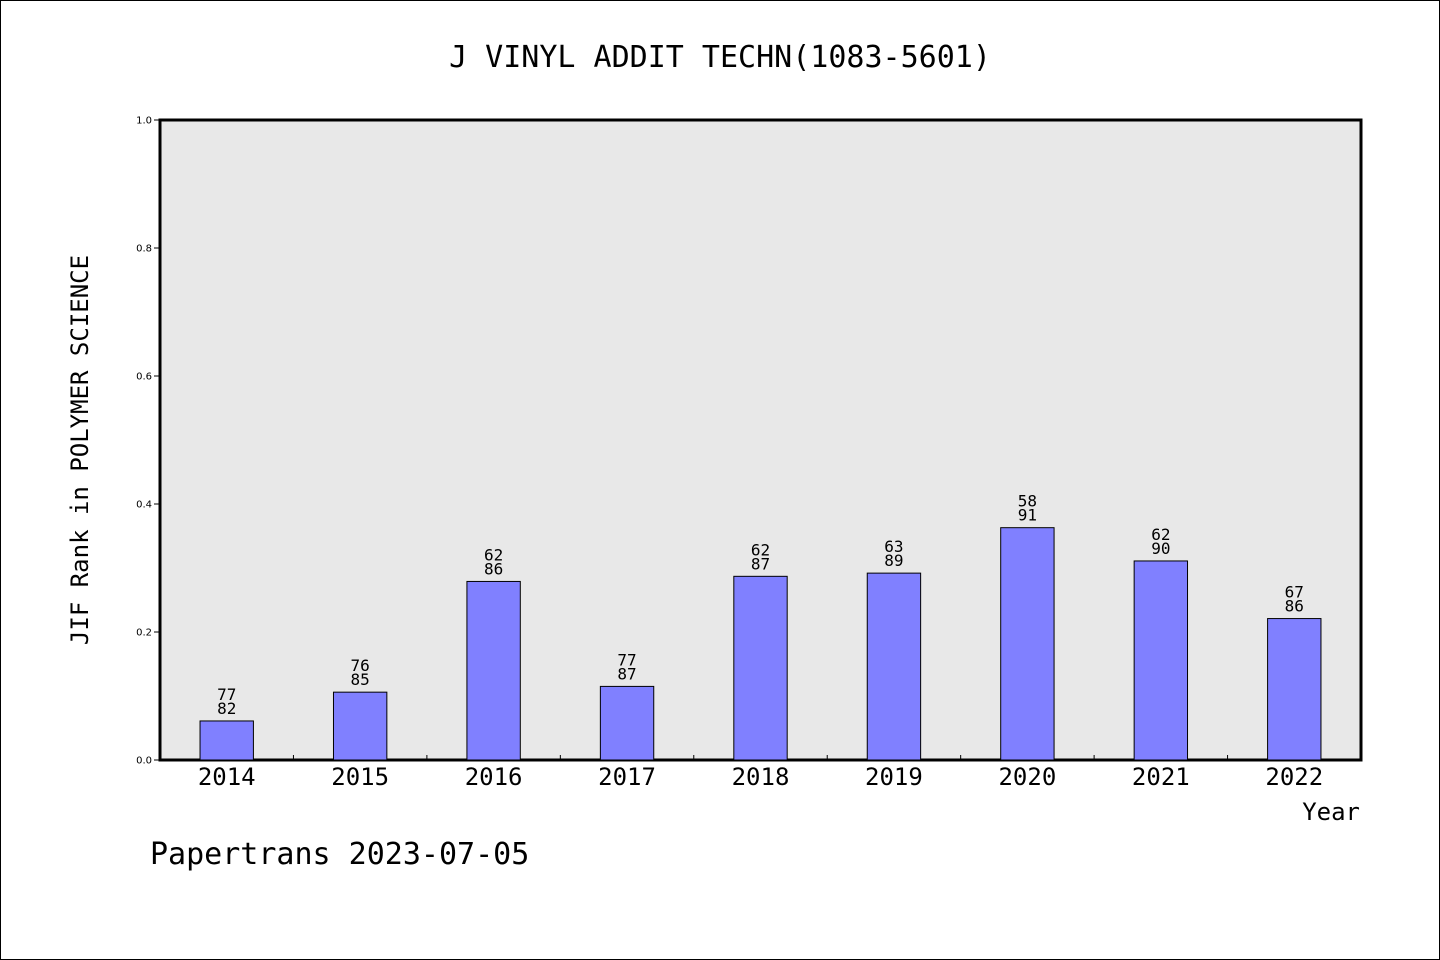  I want to click on bar-2014, so click(226, 740).